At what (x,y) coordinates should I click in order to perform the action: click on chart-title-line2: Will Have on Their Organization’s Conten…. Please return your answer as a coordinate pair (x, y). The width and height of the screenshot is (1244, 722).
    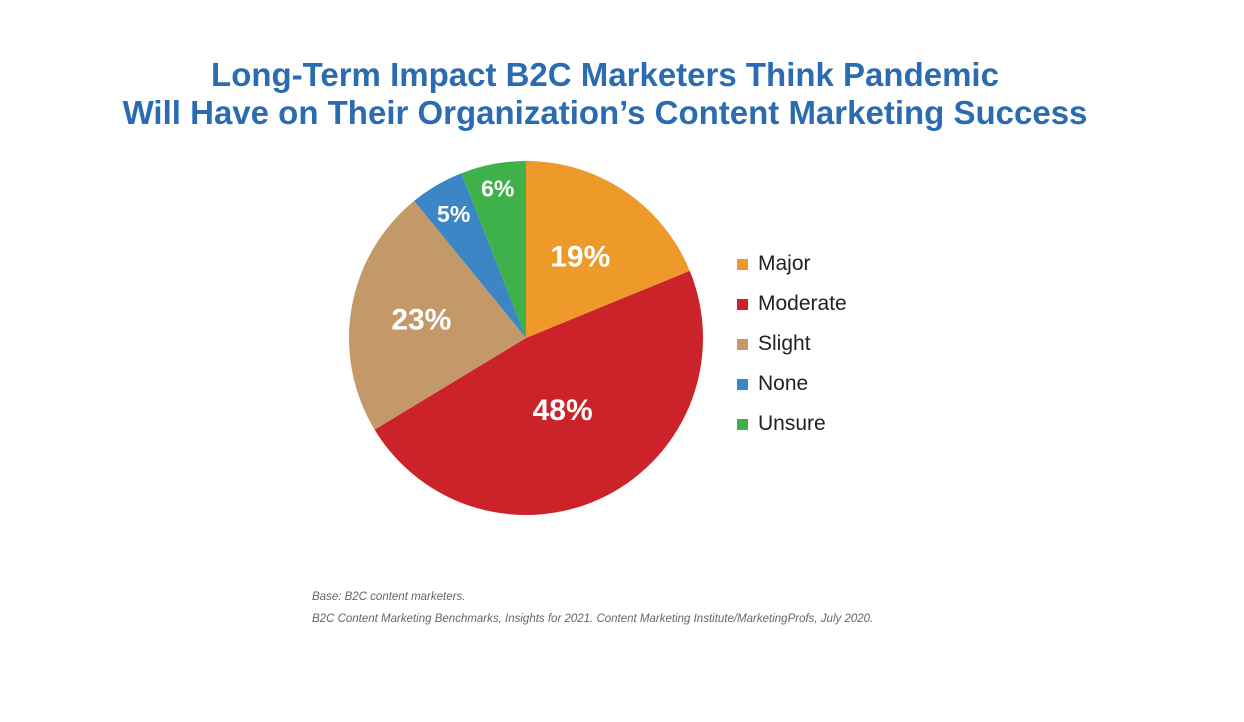
    Looking at the image, I should click on (605, 112).